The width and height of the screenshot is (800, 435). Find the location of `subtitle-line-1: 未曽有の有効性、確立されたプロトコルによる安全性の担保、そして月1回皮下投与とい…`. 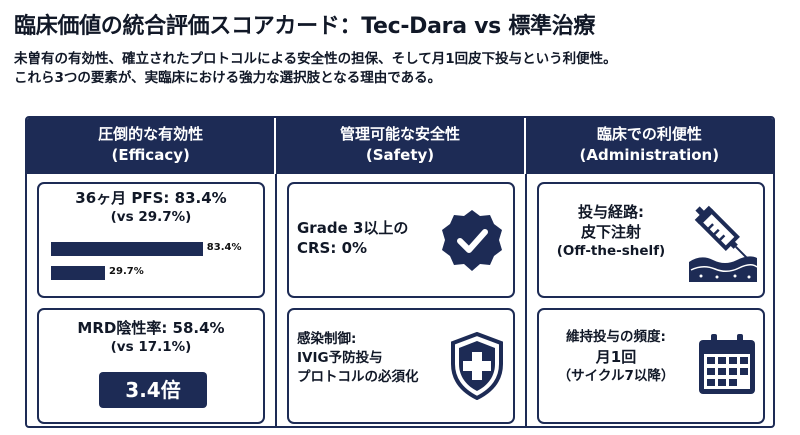

subtitle-line-1: 未曽有の有効性、確立されたプロトコルによる安全性の担保、そして月1回皮下投与とい… is located at coordinates (315, 59).